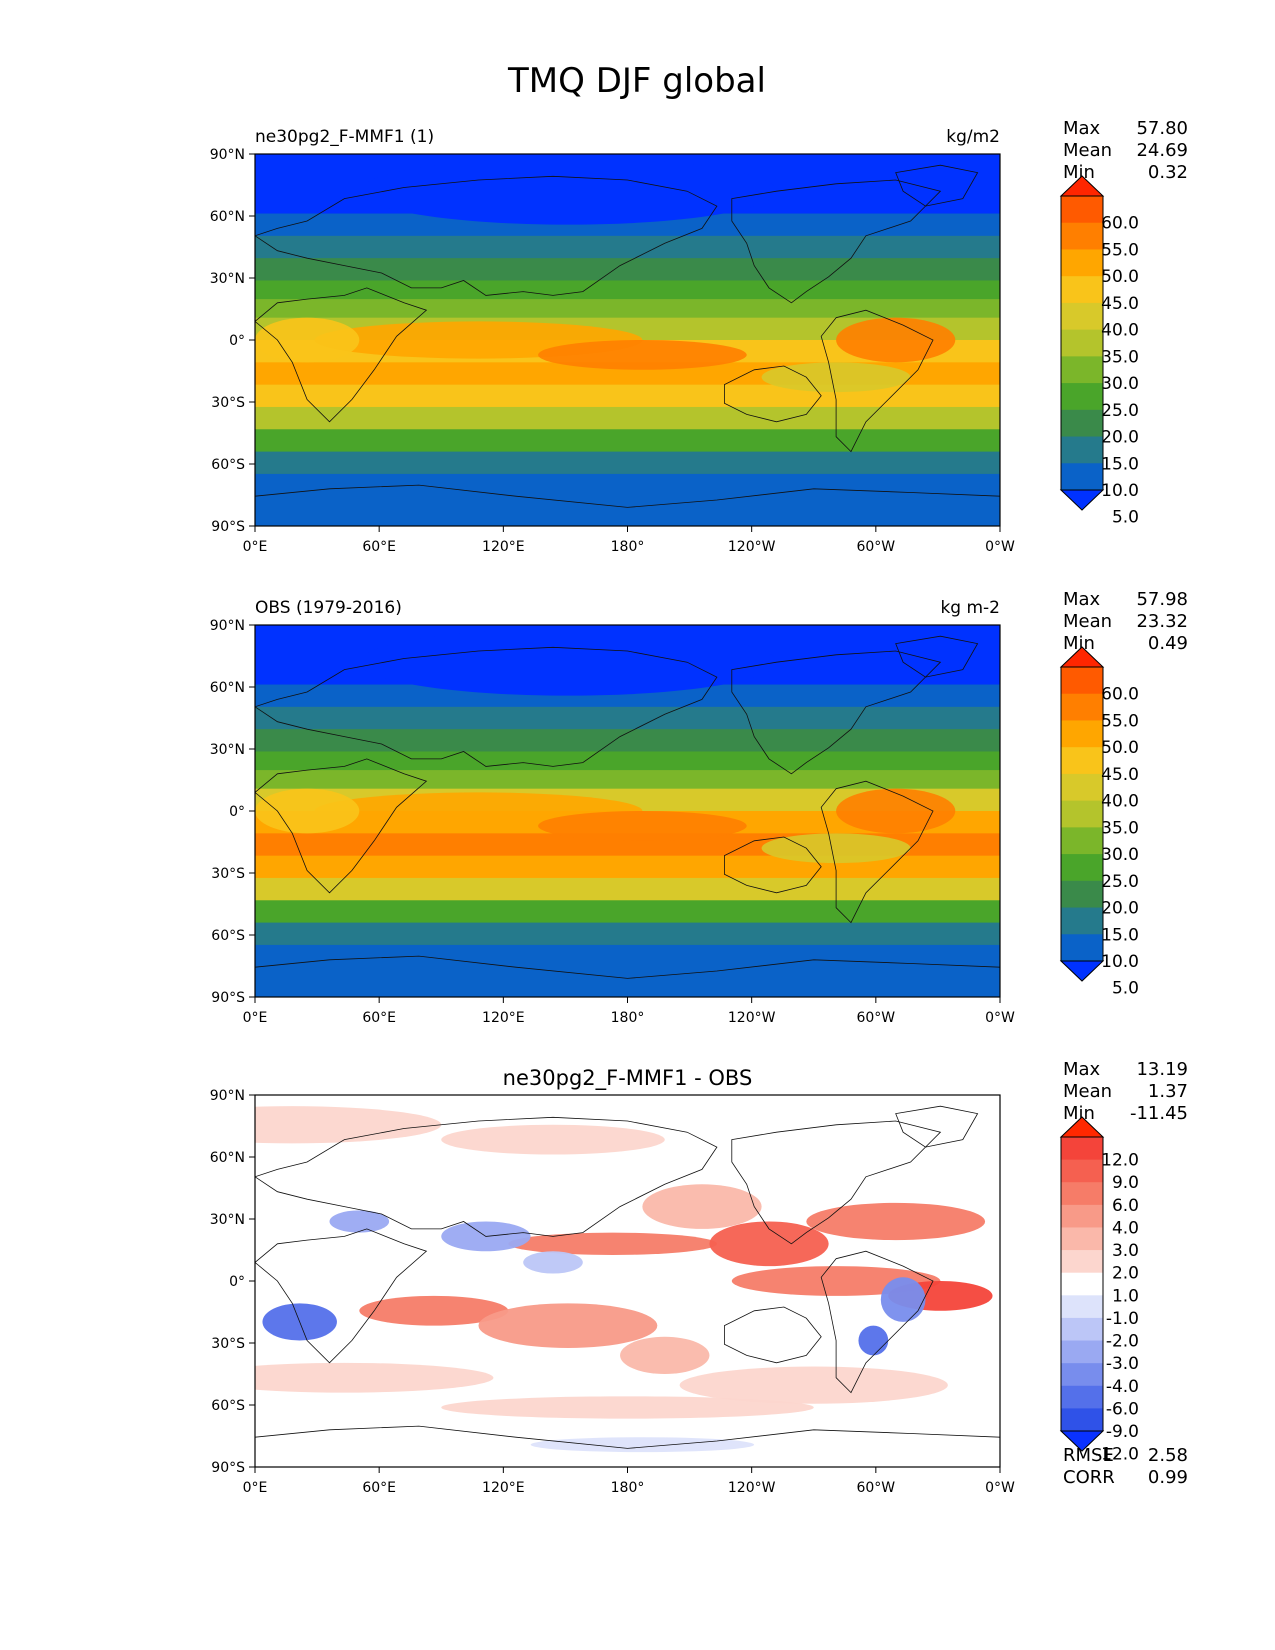  I want to click on extra-stat-value: 0.99, so click(1168, 1477).